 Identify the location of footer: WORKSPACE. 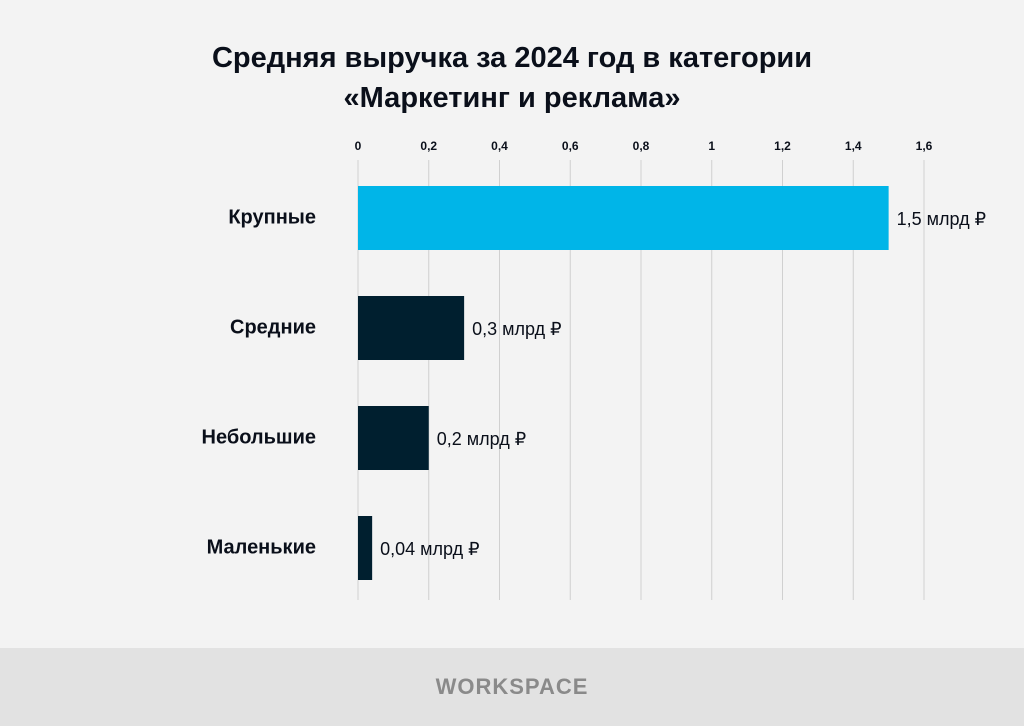
(512, 687).